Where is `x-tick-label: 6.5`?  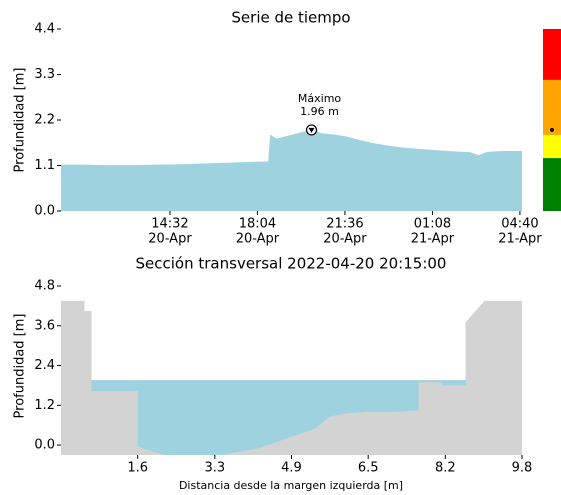
x-tick-label: 6.5 is located at coordinates (368, 468).